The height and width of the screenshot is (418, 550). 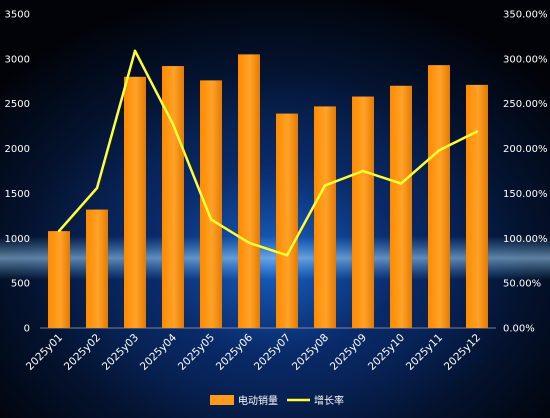 I want to click on y-right-tick-label: 350.00%, so click(x=525, y=15).